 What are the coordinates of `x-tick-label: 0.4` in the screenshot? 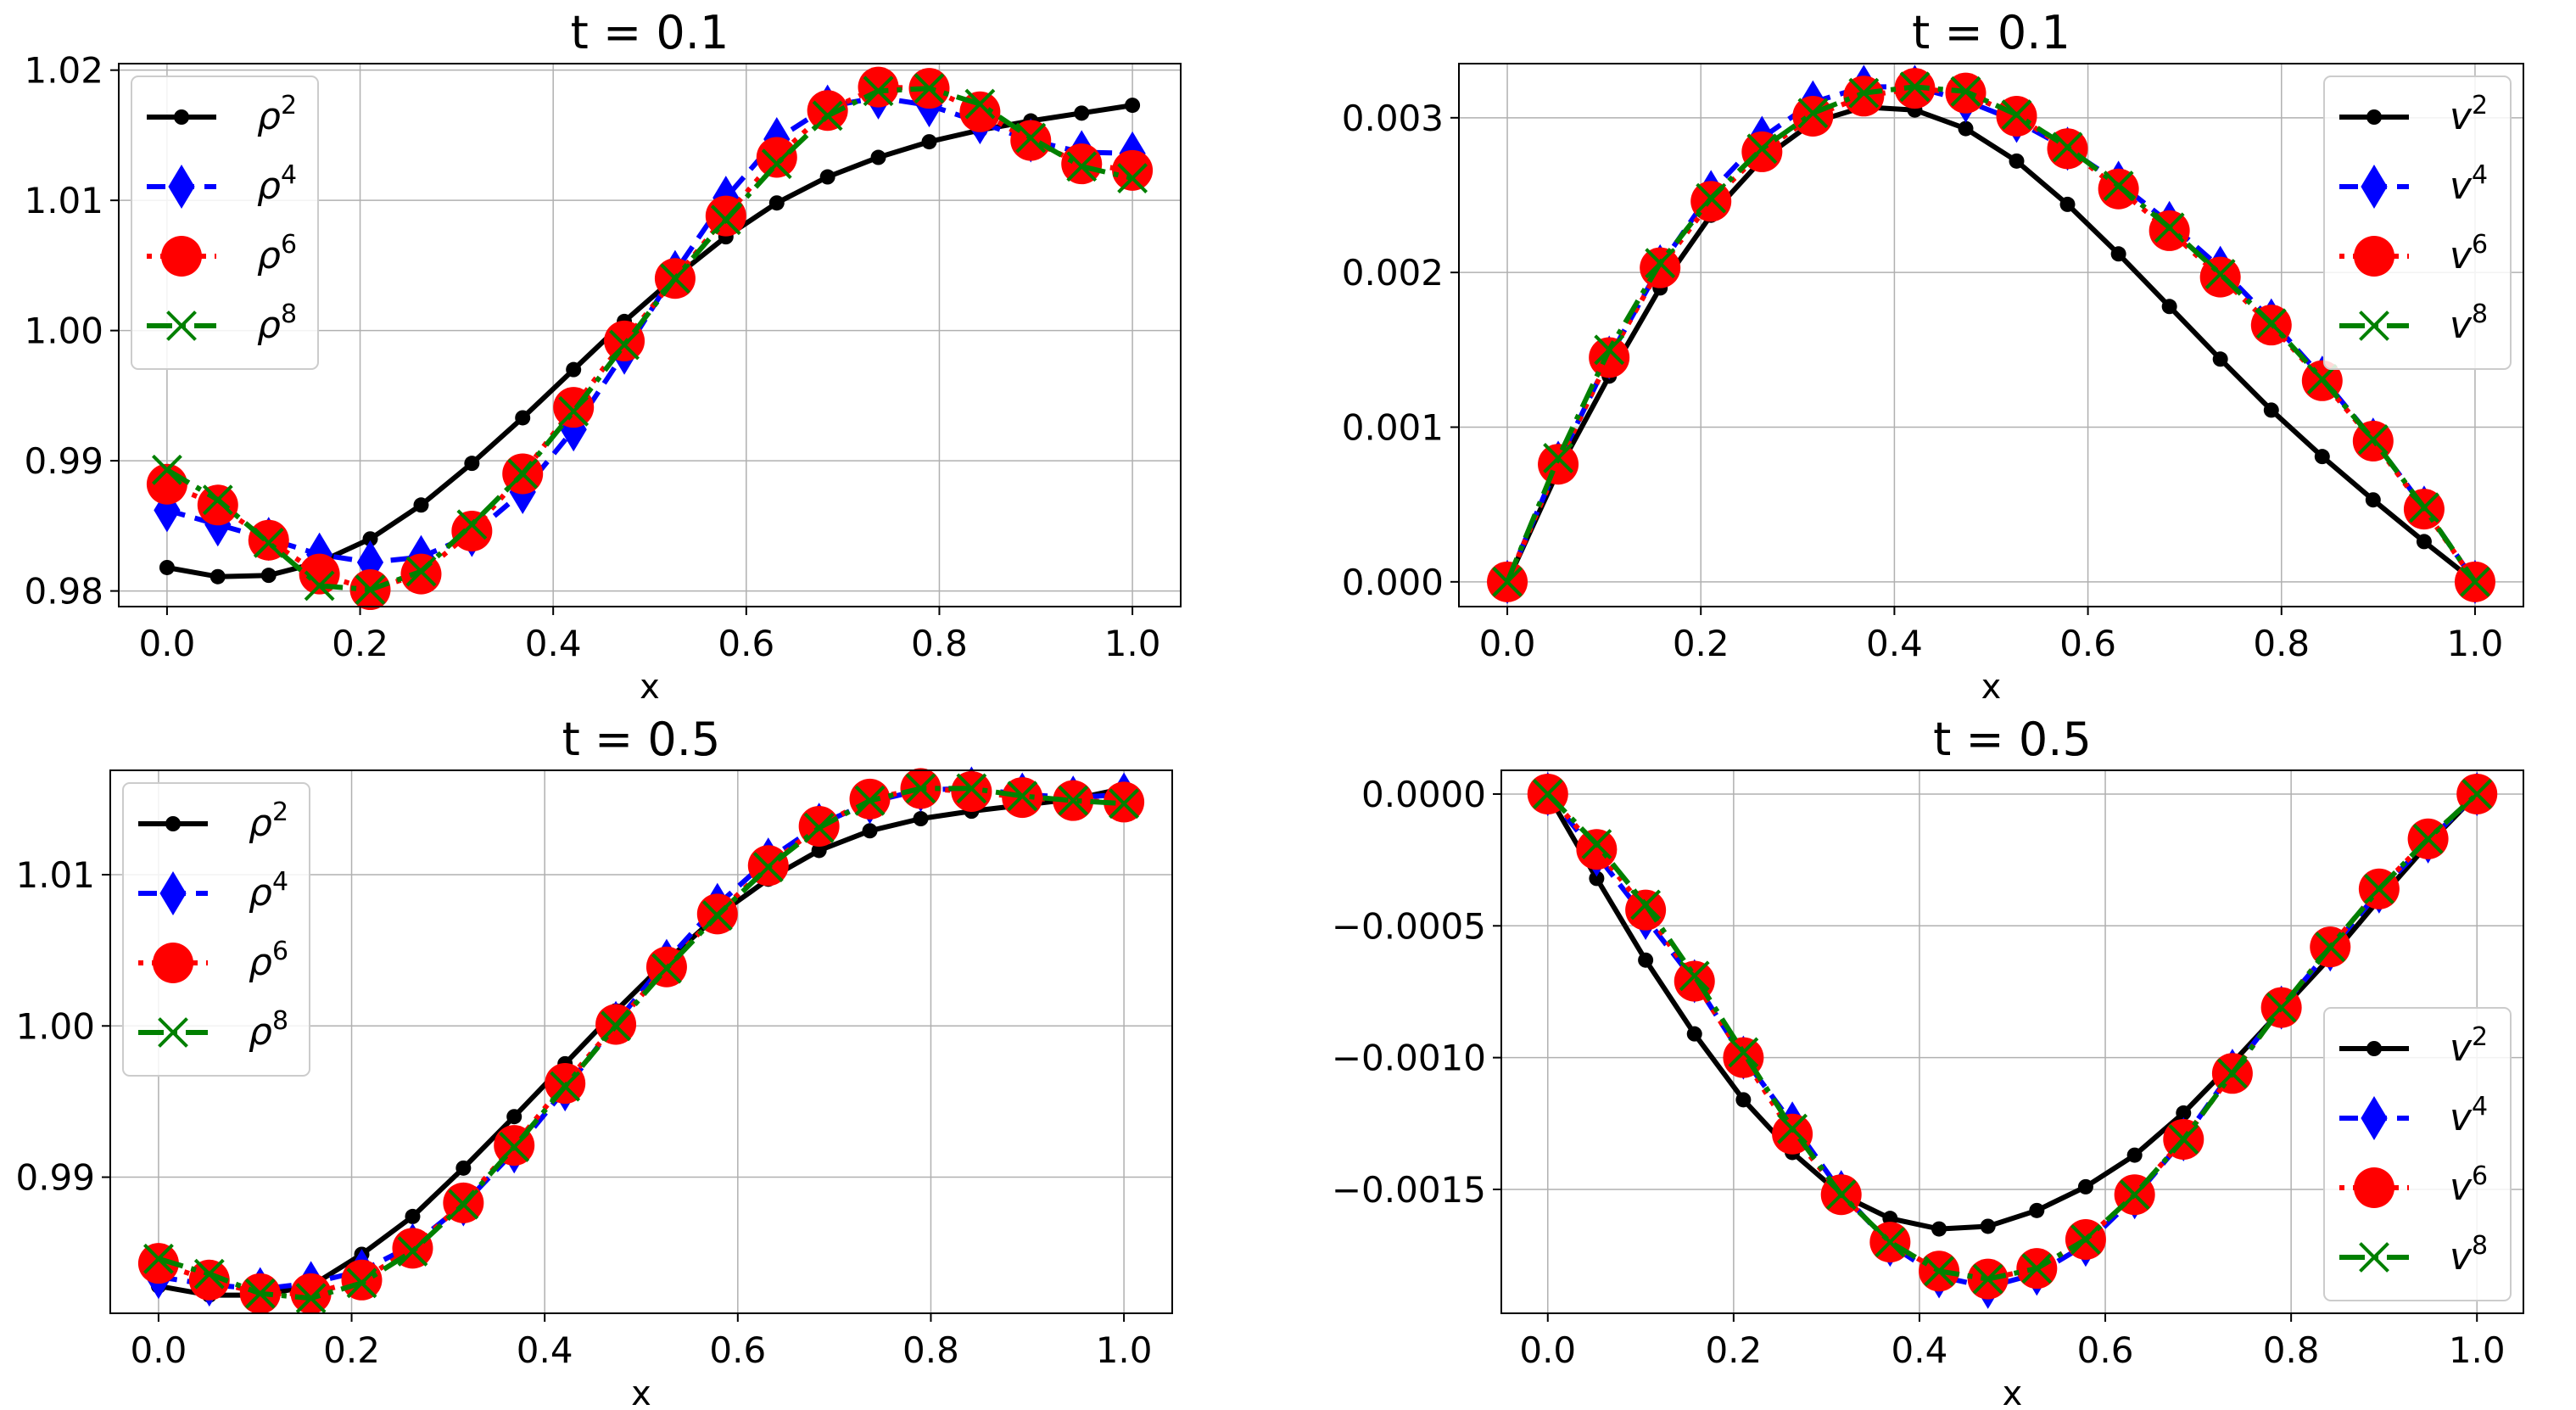 It's located at (1919, 1350).